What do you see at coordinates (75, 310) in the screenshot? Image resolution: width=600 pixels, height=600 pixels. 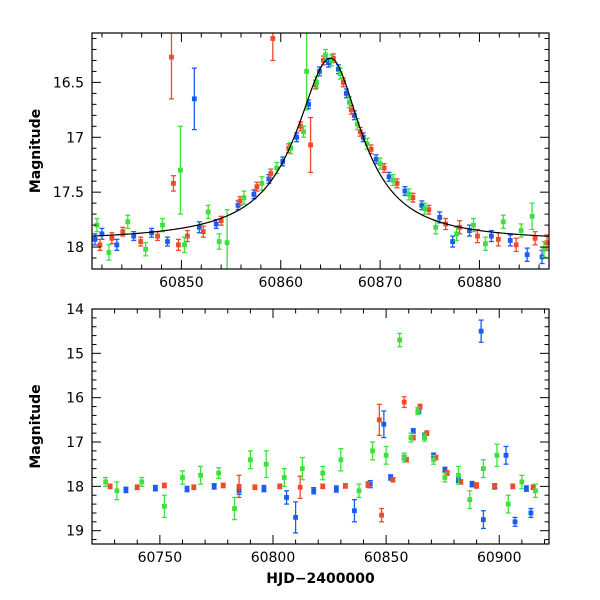 I see `y-tick-label: 14` at bounding box center [75, 310].